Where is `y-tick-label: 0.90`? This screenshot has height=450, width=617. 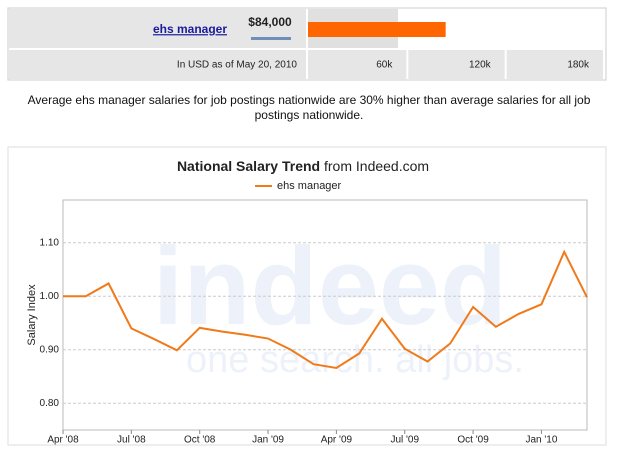
y-tick-label: 0.90 is located at coordinates (50, 349).